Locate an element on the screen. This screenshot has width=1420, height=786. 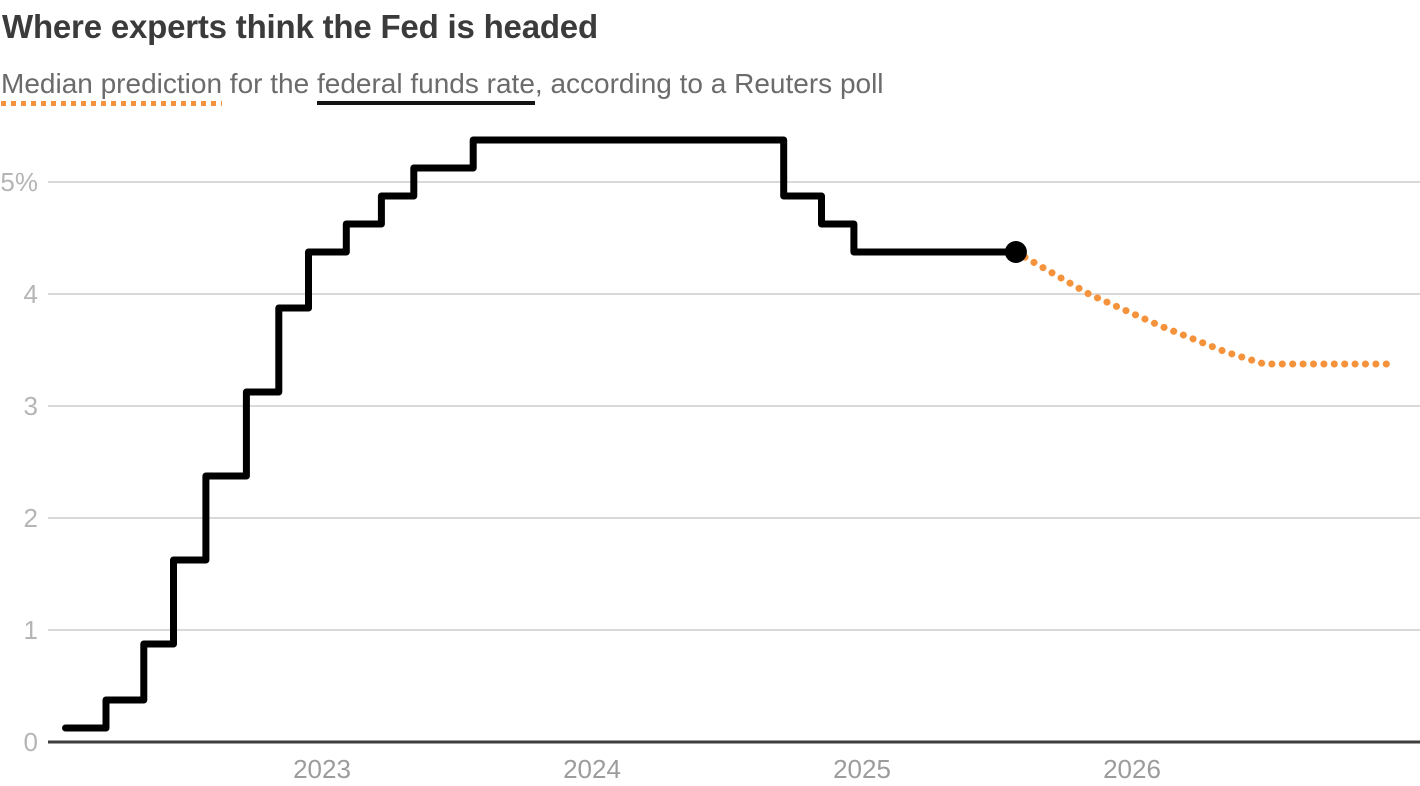
y-tick-label: 2 is located at coordinates (31, 518).